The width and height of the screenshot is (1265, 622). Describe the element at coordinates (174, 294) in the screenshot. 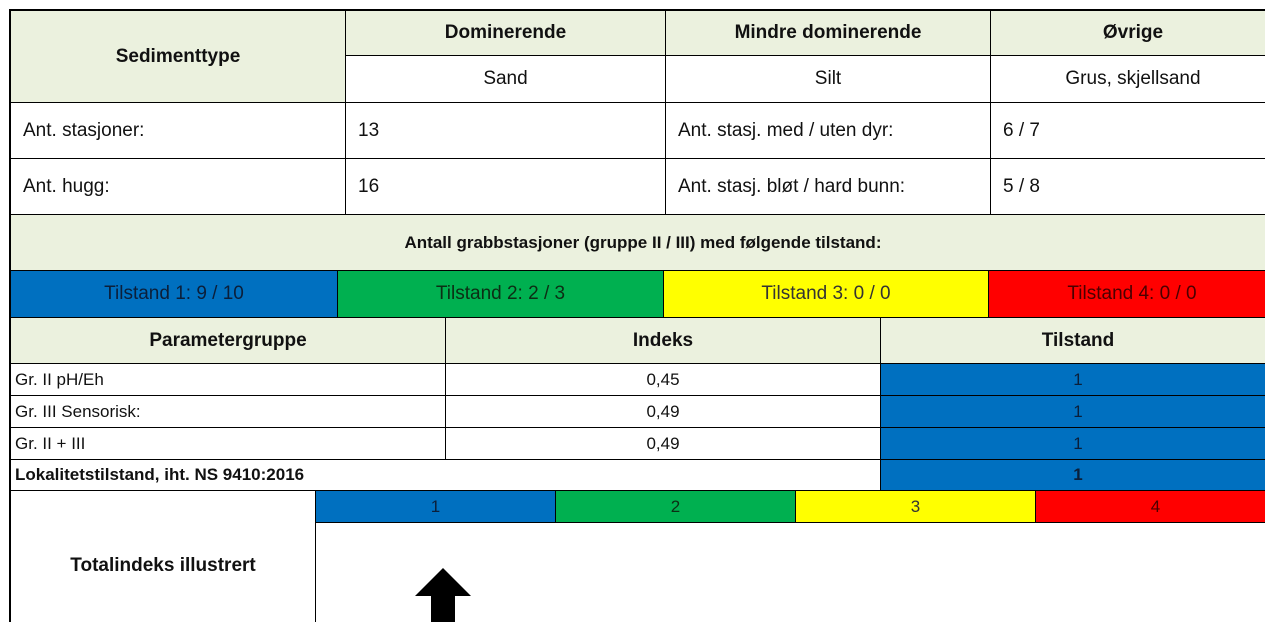

I see `tilstand-cell: Tilstand 1: 9 / 10` at that location.